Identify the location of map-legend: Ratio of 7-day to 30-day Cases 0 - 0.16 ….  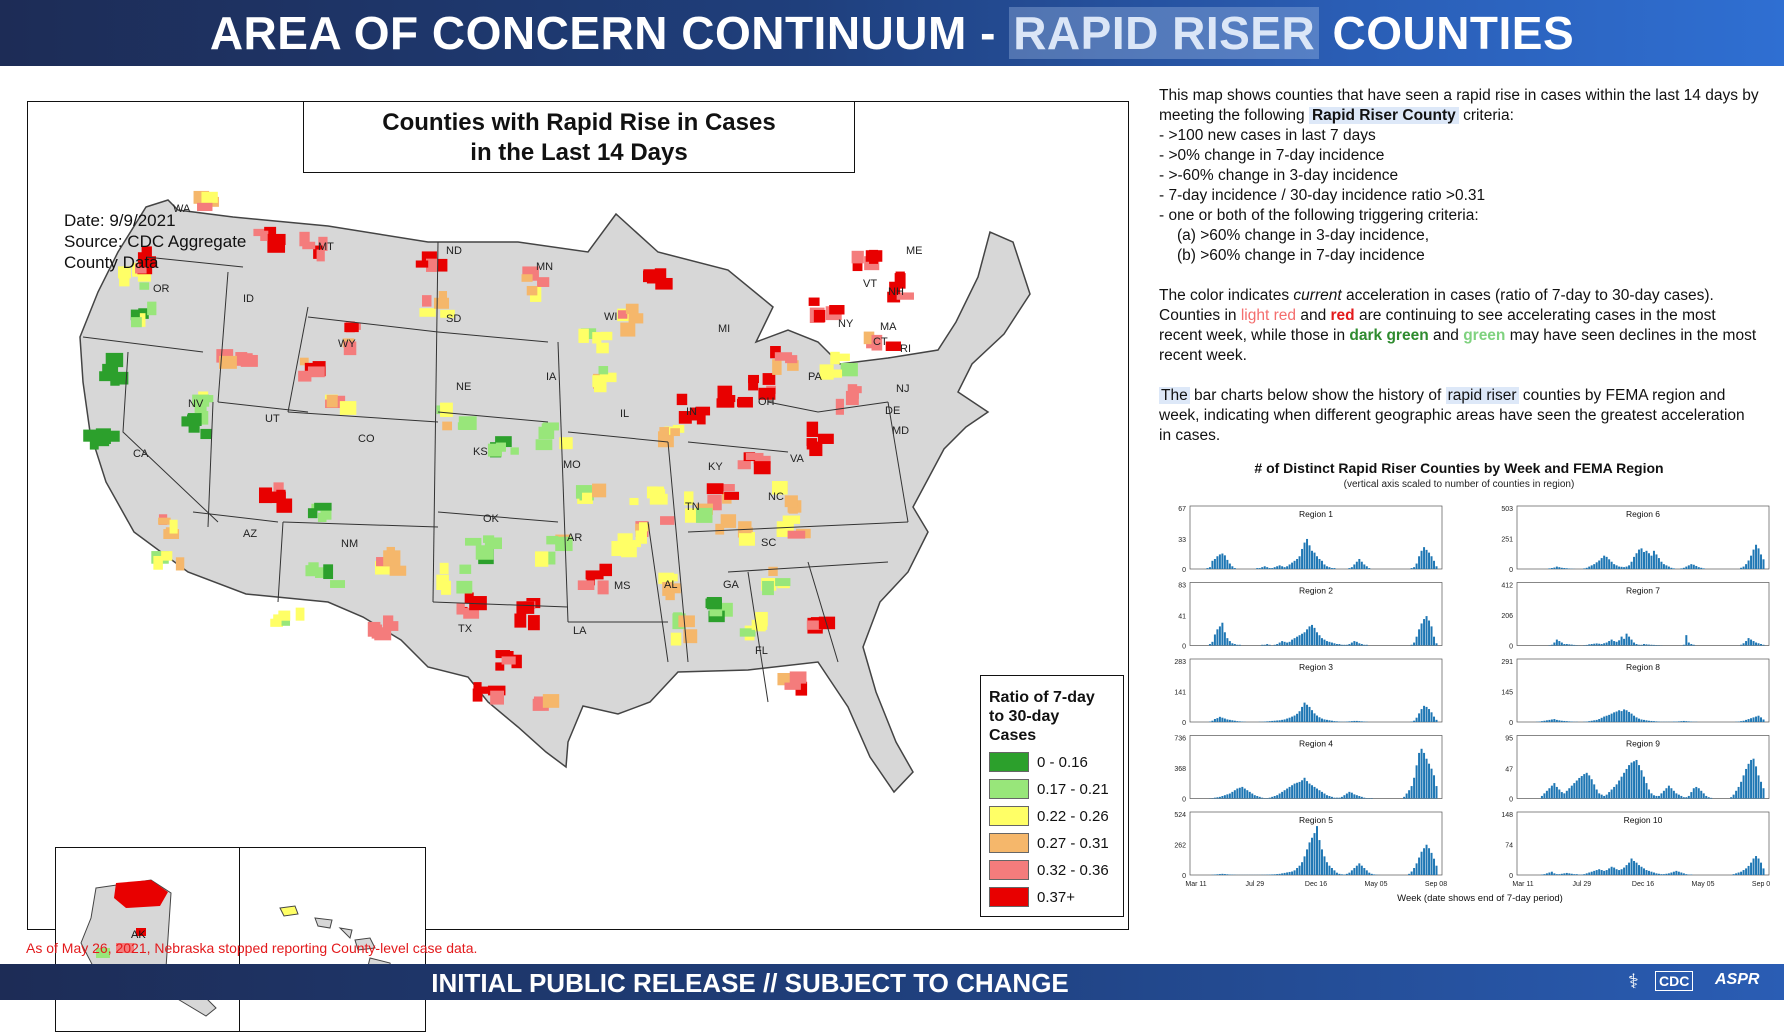
(1052, 796).